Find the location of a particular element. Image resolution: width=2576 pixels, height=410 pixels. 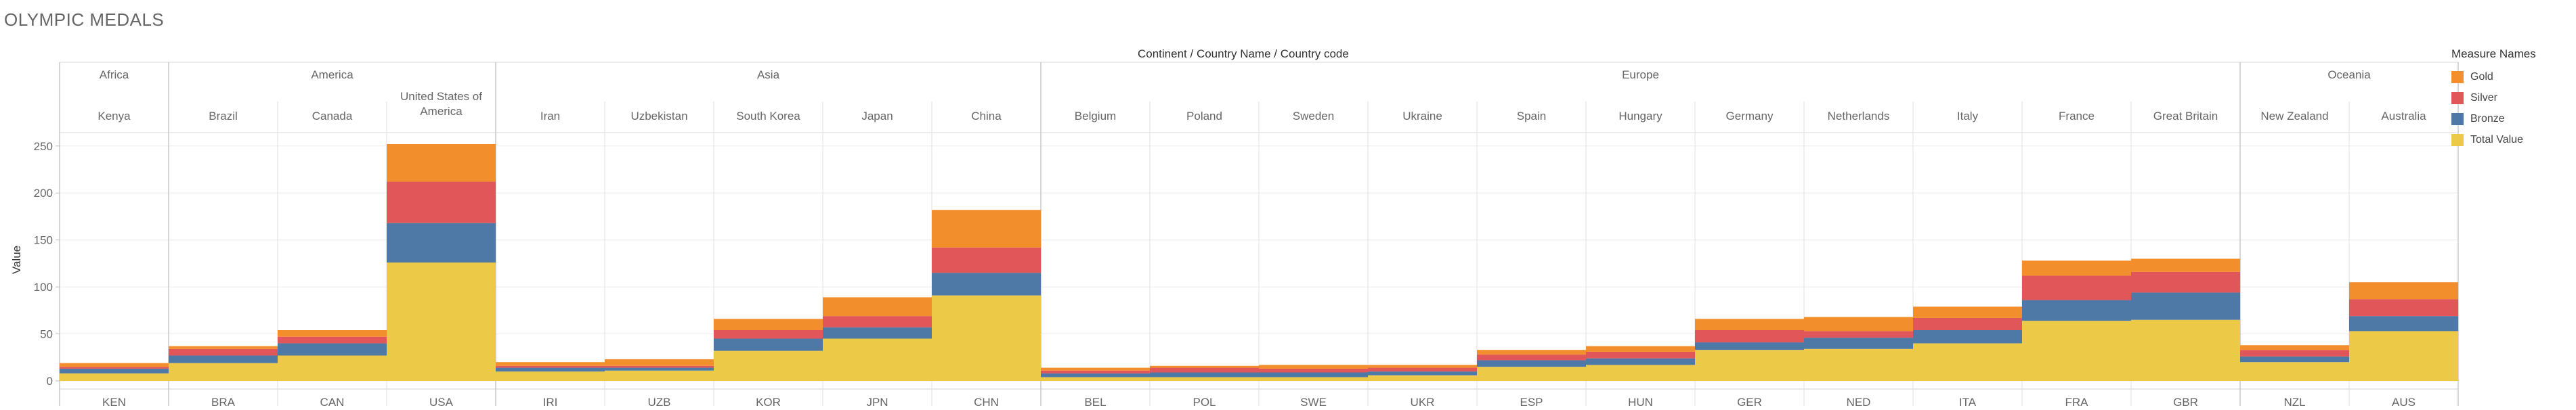

country-label: Canada is located at coordinates (332, 116).